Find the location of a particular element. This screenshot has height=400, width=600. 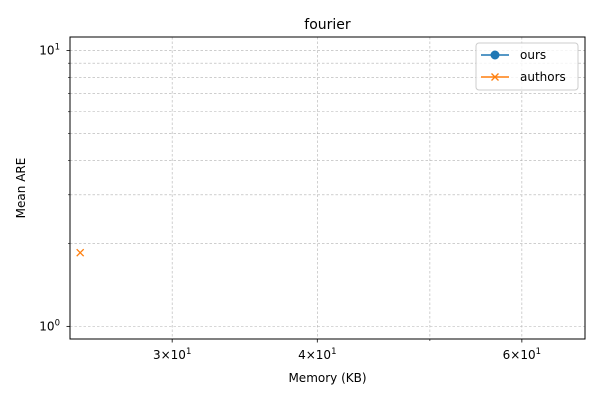

data-point-authors is located at coordinates (80, 252).